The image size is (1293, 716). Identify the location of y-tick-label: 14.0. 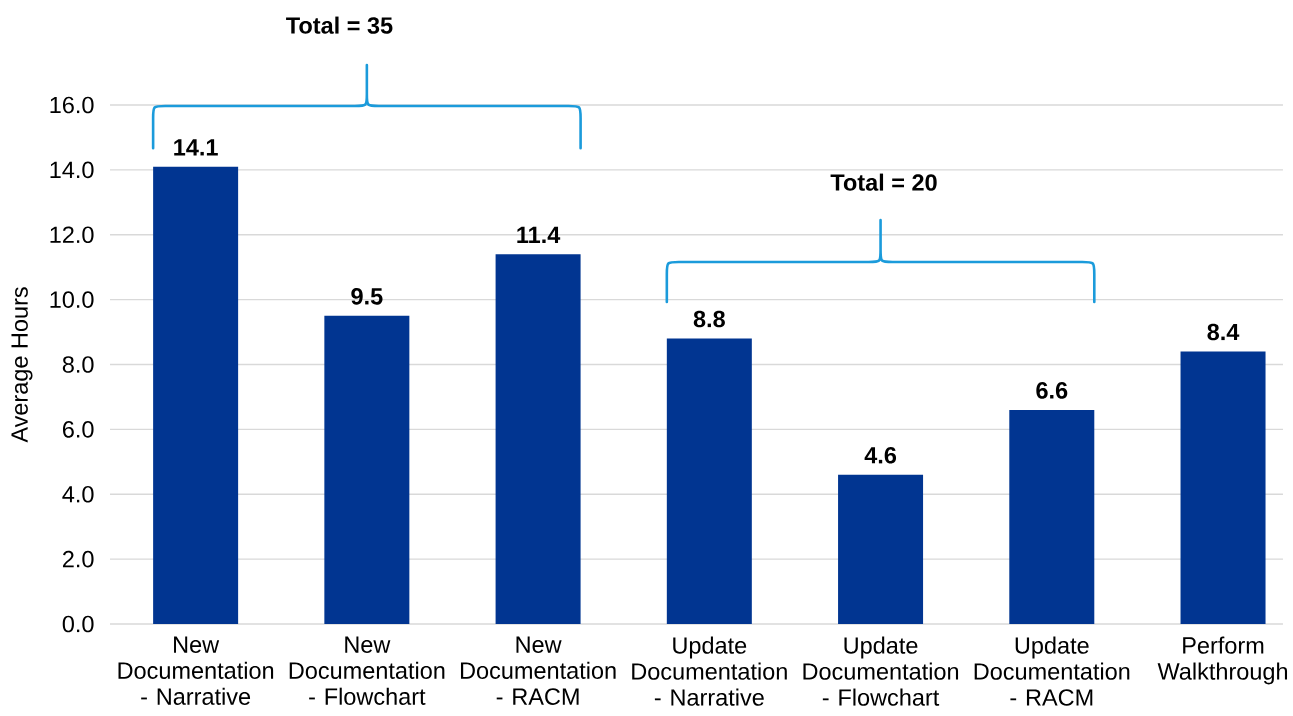
(72, 170).